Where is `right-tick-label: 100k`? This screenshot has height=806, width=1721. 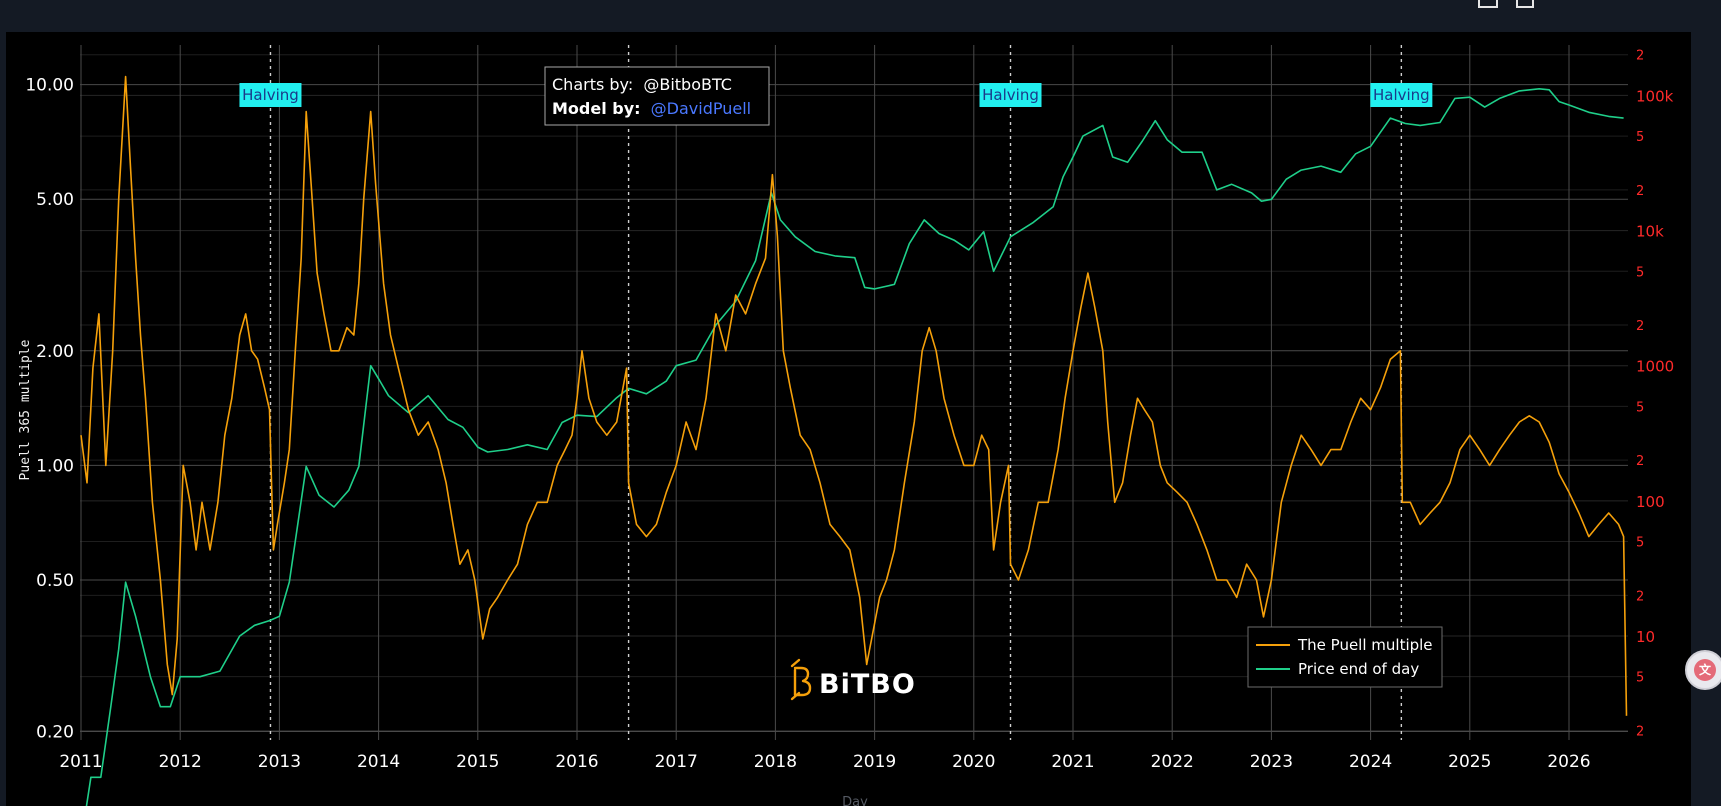 right-tick-label: 100k is located at coordinates (1655, 96).